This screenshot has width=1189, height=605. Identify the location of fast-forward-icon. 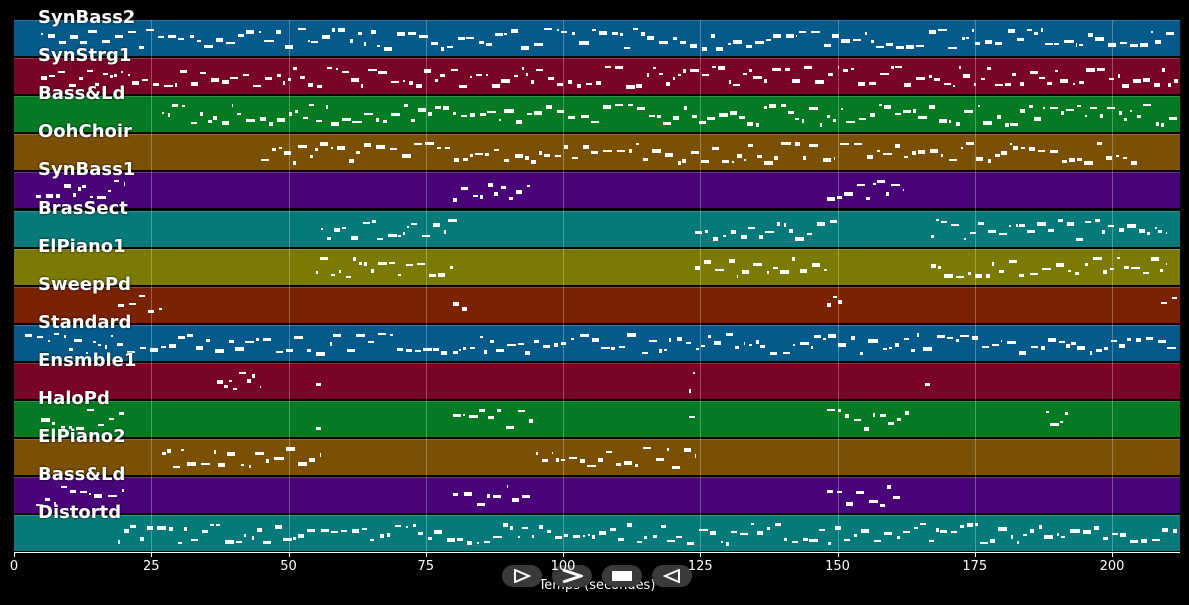
(572, 576).